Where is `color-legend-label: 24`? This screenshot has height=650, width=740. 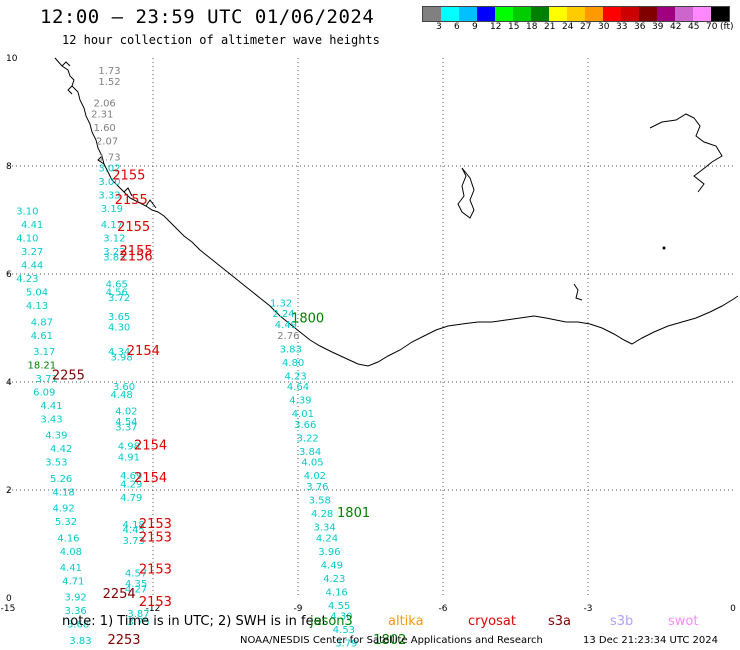
color-legend-label: 24 is located at coordinates (568, 27).